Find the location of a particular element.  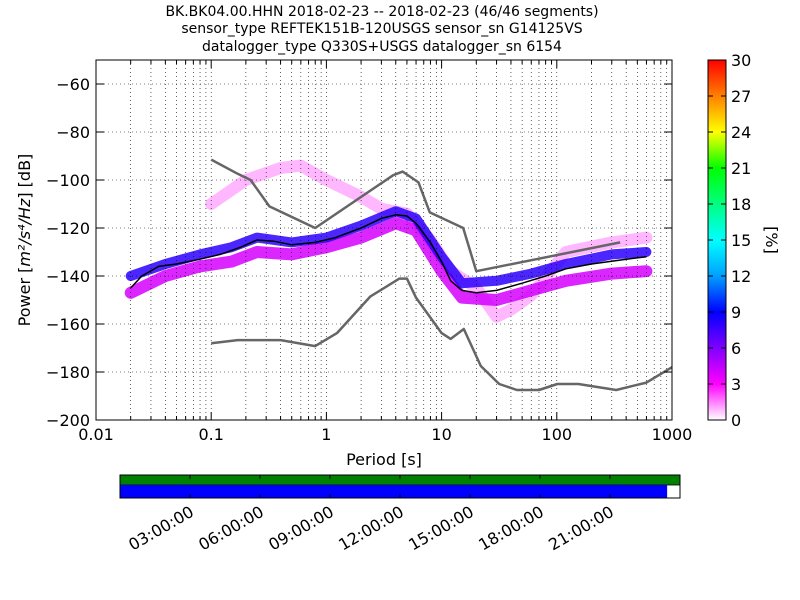

colorbar-tick-label: 9 is located at coordinates (736, 312).